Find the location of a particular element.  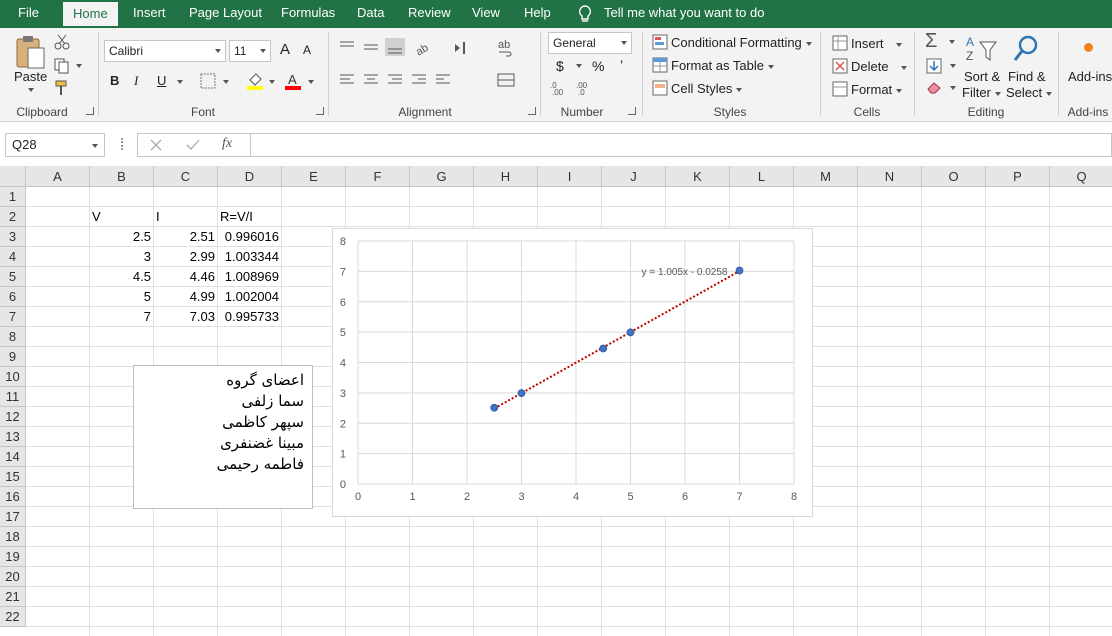

column-header-g: G is located at coordinates (442, 176).